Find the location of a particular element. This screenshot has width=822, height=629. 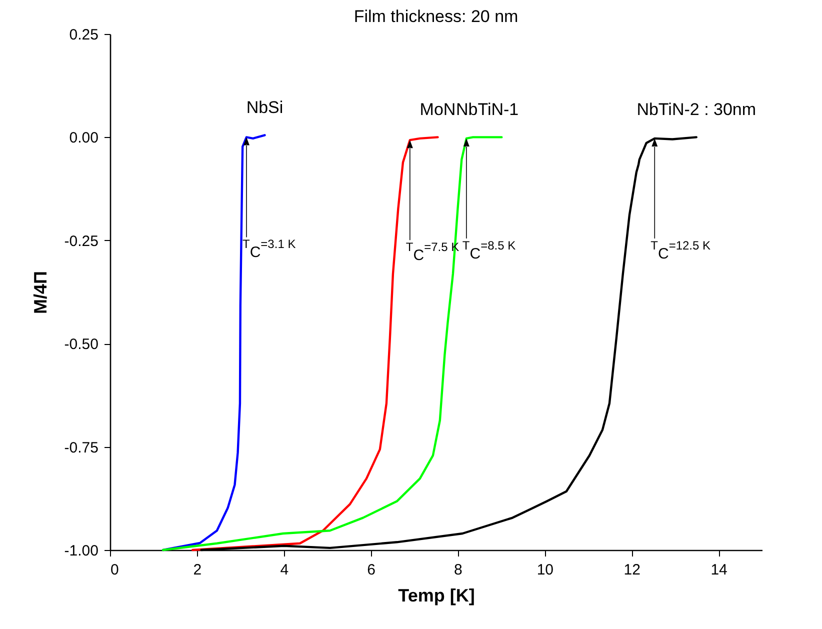

series-label: MoN is located at coordinates (438, 110).